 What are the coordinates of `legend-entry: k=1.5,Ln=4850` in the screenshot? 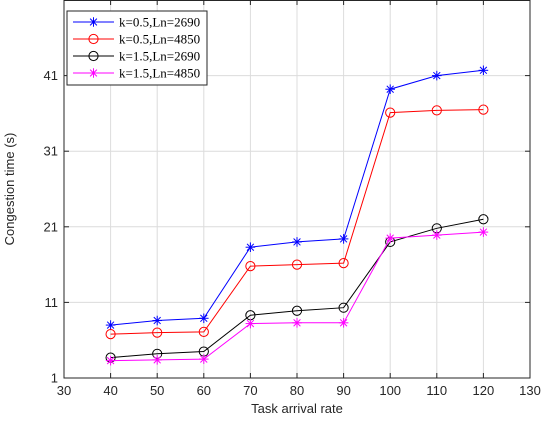 It's located at (136, 73).